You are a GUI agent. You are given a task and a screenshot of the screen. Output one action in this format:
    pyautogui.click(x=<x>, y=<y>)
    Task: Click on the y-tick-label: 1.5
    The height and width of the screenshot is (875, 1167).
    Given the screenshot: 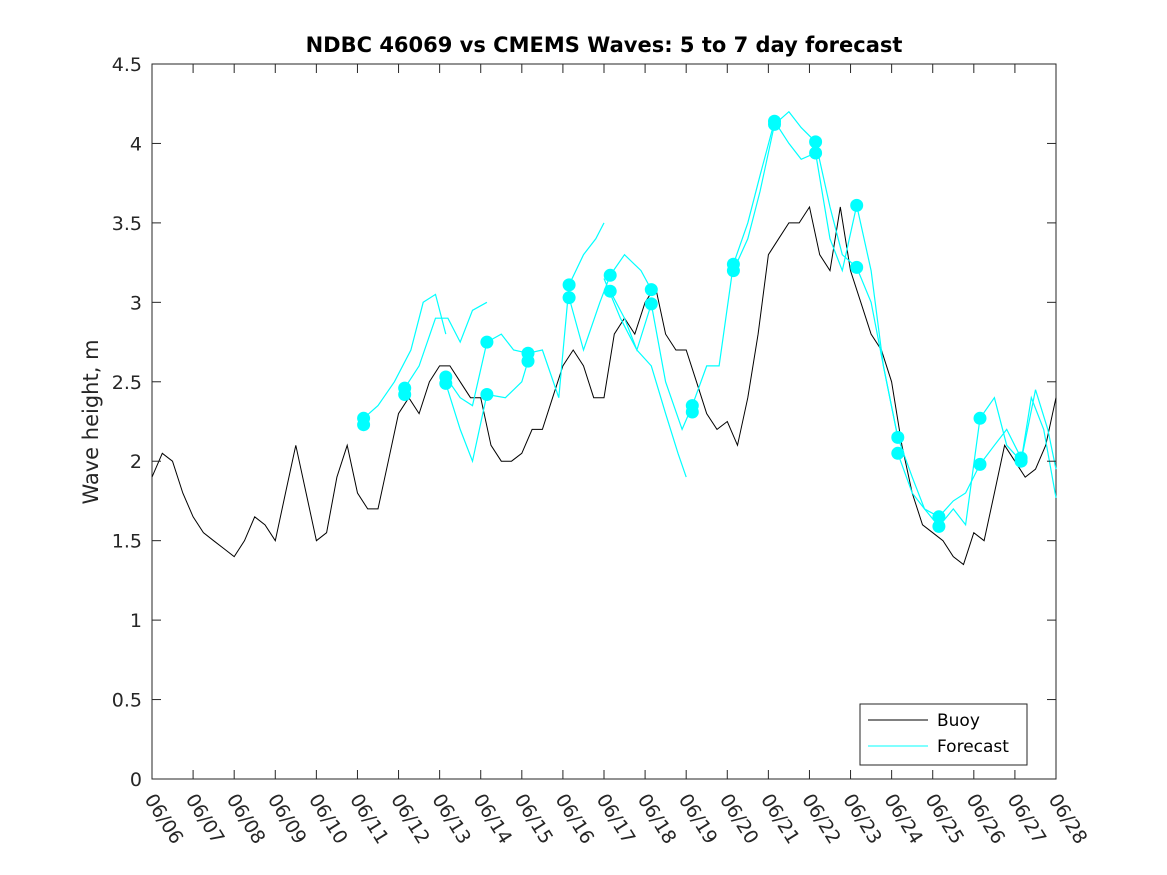 What is the action you would take?
    pyautogui.click(x=127, y=542)
    